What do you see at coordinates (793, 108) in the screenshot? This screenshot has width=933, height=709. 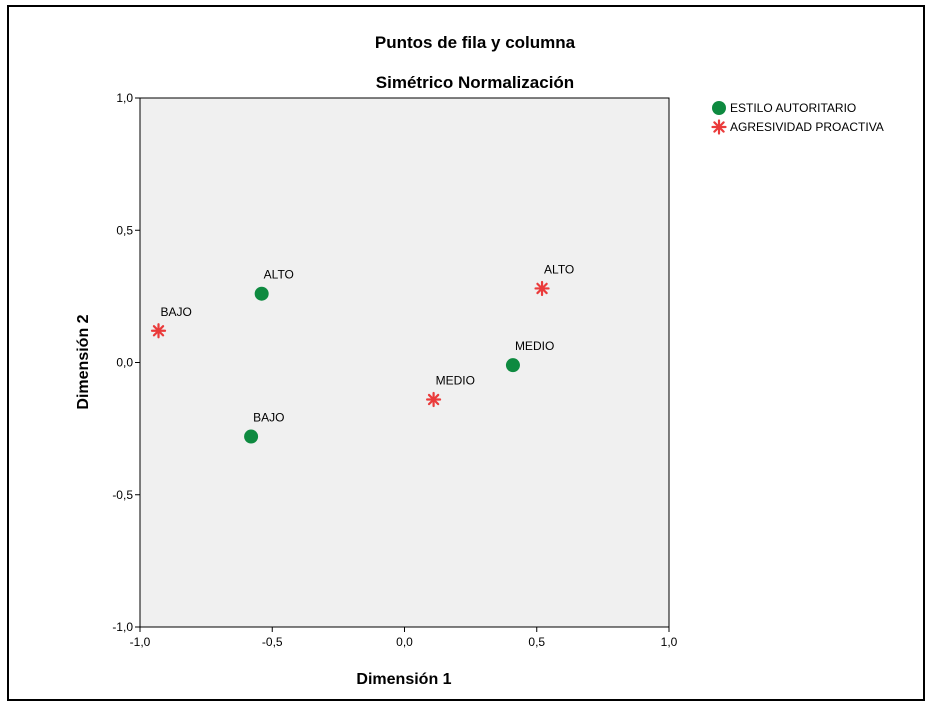 I see `legend-entry: ESTILO AUTORITARIO` at bounding box center [793, 108].